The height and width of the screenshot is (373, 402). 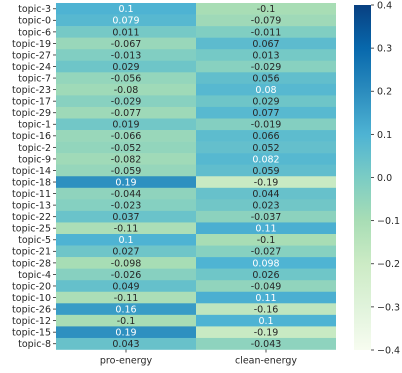 I want to click on colorbar-tick-label: 0.0, so click(x=384, y=178).